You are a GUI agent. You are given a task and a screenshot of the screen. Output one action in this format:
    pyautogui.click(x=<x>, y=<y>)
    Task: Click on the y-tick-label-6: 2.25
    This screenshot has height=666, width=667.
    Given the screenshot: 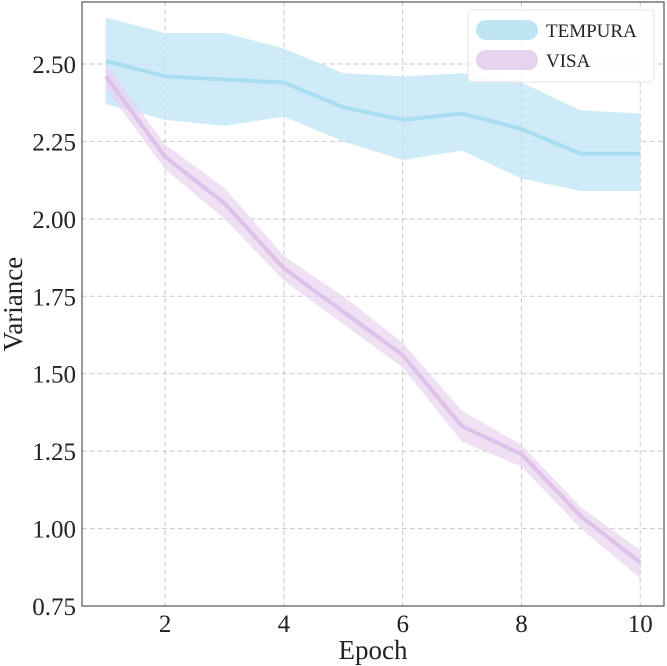 What is the action you would take?
    pyautogui.click(x=54, y=142)
    